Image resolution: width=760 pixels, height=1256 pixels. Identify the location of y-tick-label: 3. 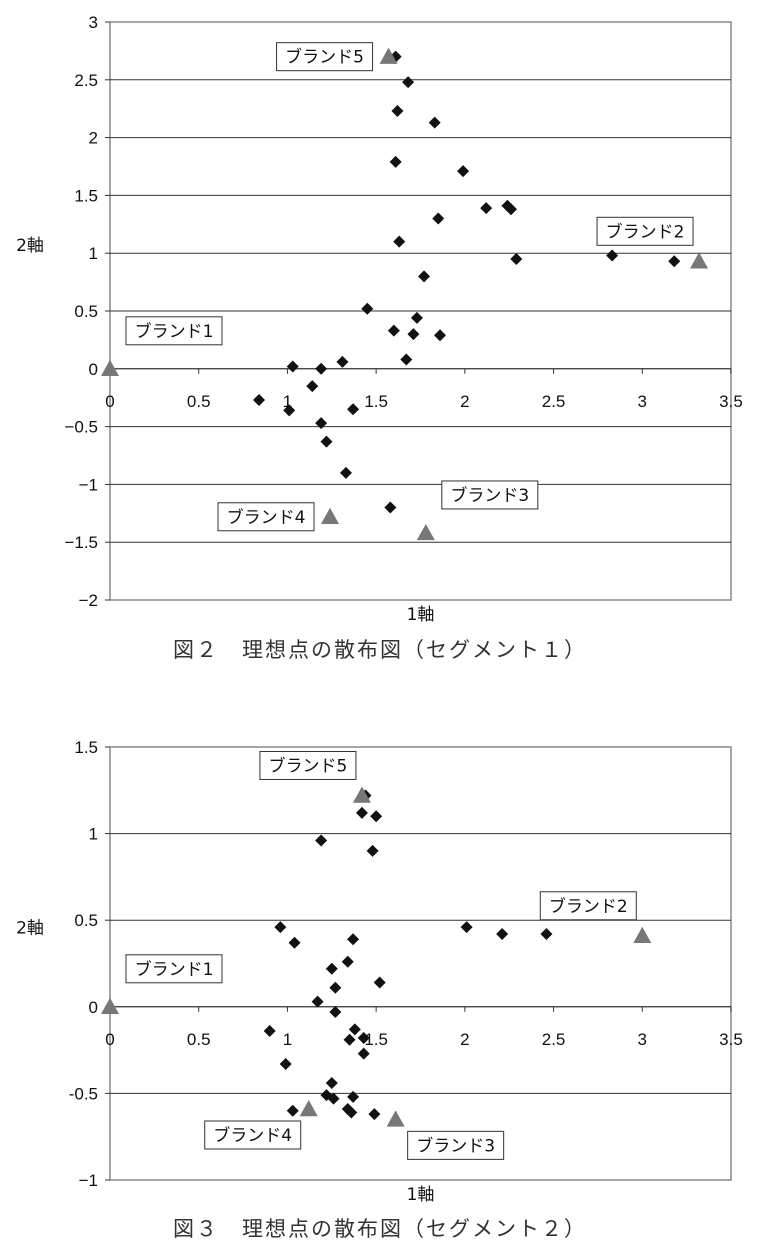
(93, 22).